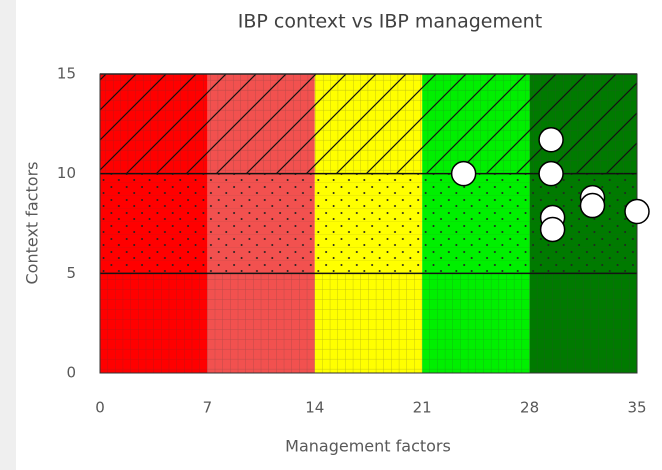  I want to click on y-tick-label: 15, so click(66, 74).